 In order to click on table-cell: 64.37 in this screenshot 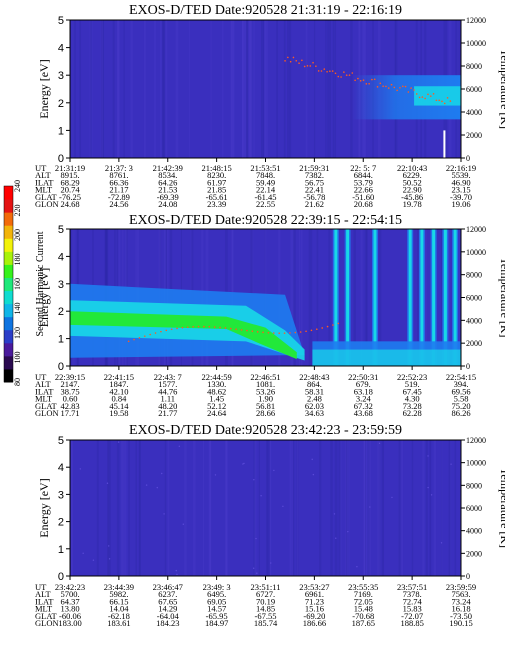, I will do `click(69, 601)`.